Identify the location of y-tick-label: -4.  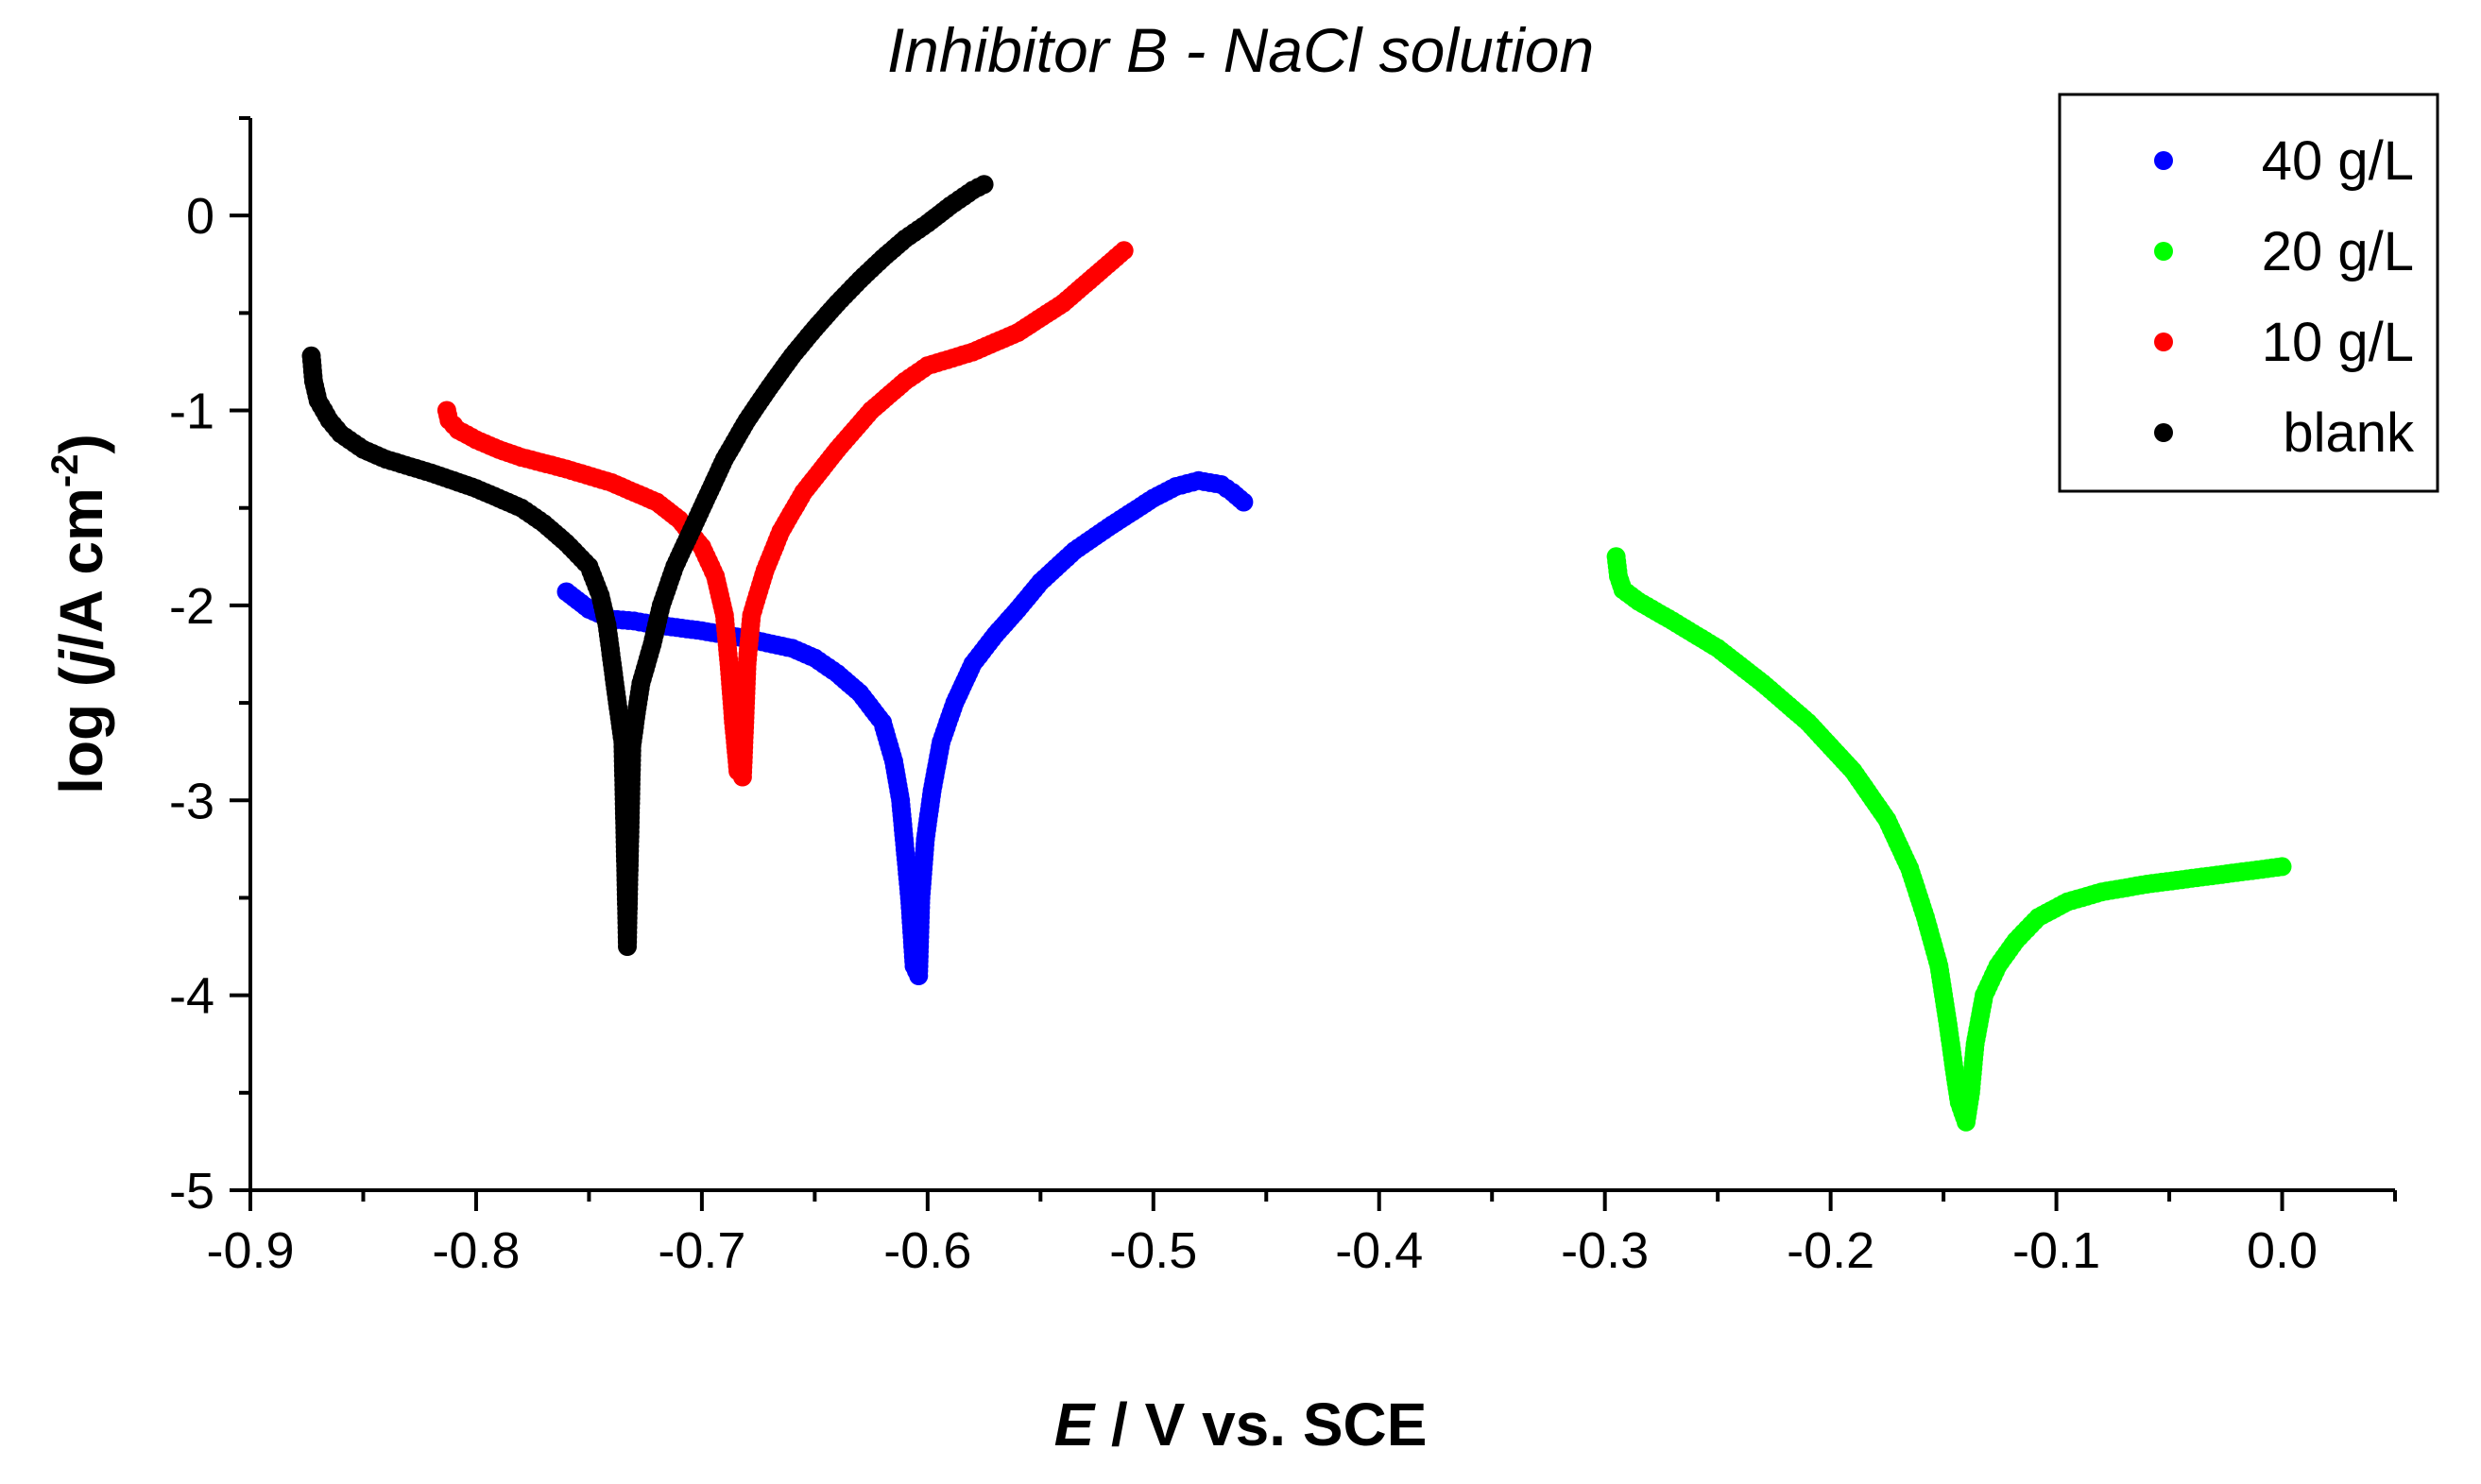
(191, 996).